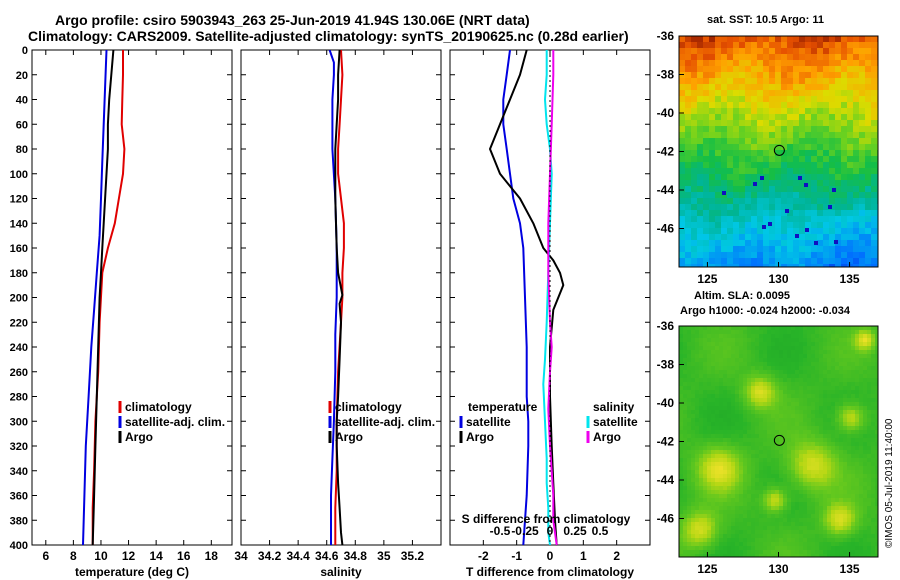 This screenshot has width=900, height=580. Describe the element at coordinates (25, 51) in the screenshot. I see `depth-tick-label: 0` at that location.